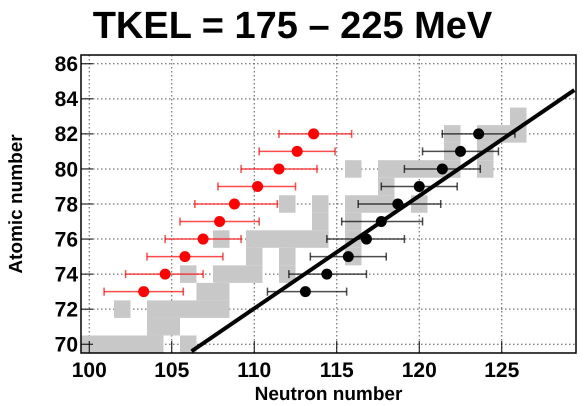  I want to click on y-tick-label: 82, so click(66, 134).